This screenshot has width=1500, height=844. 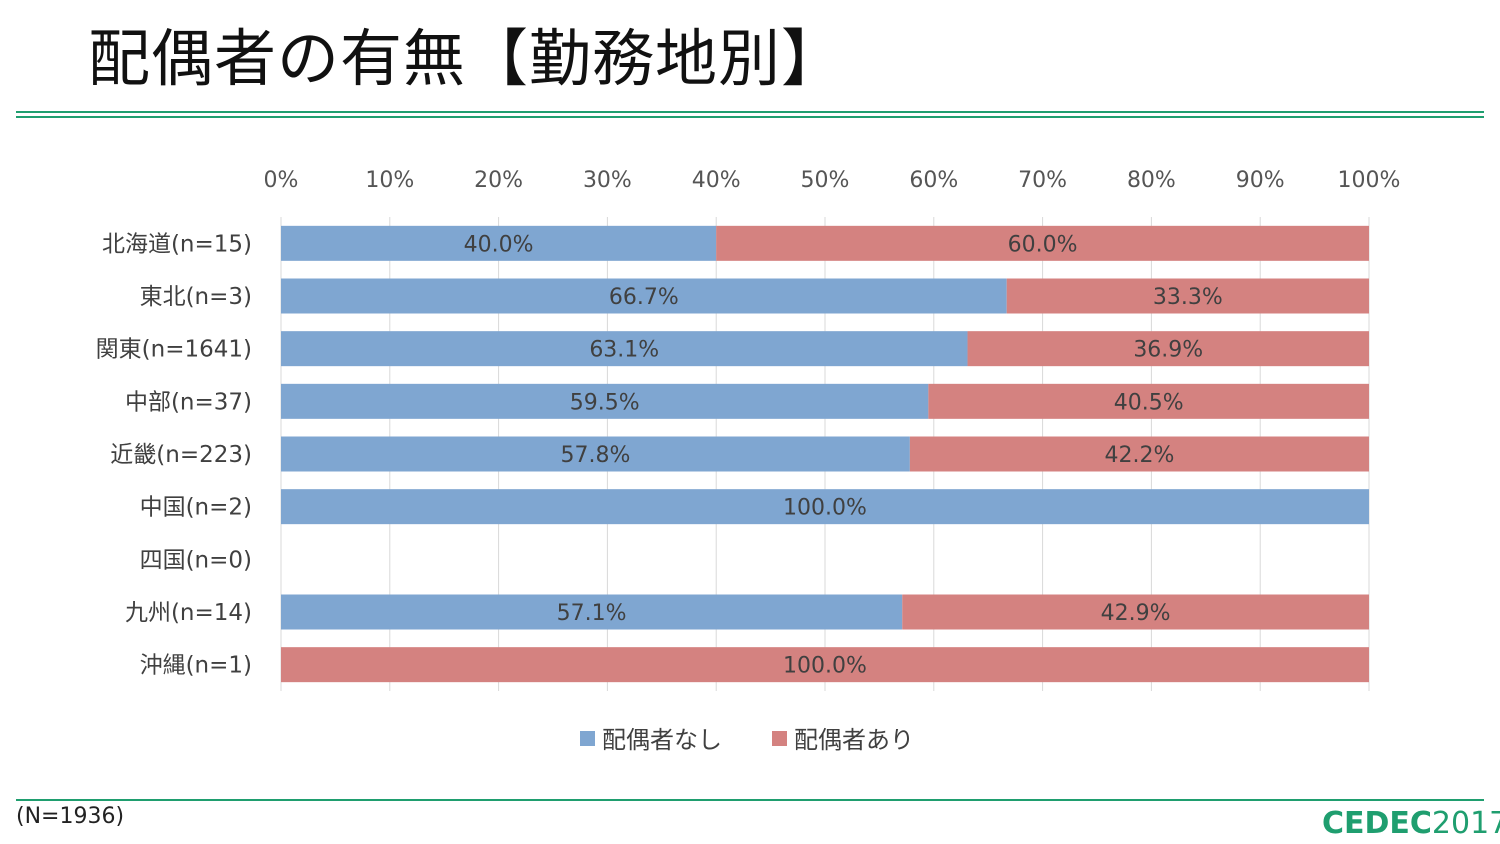 What do you see at coordinates (1377, 823) in the screenshot?
I see `logo-main: CEDEC` at bounding box center [1377, 823].